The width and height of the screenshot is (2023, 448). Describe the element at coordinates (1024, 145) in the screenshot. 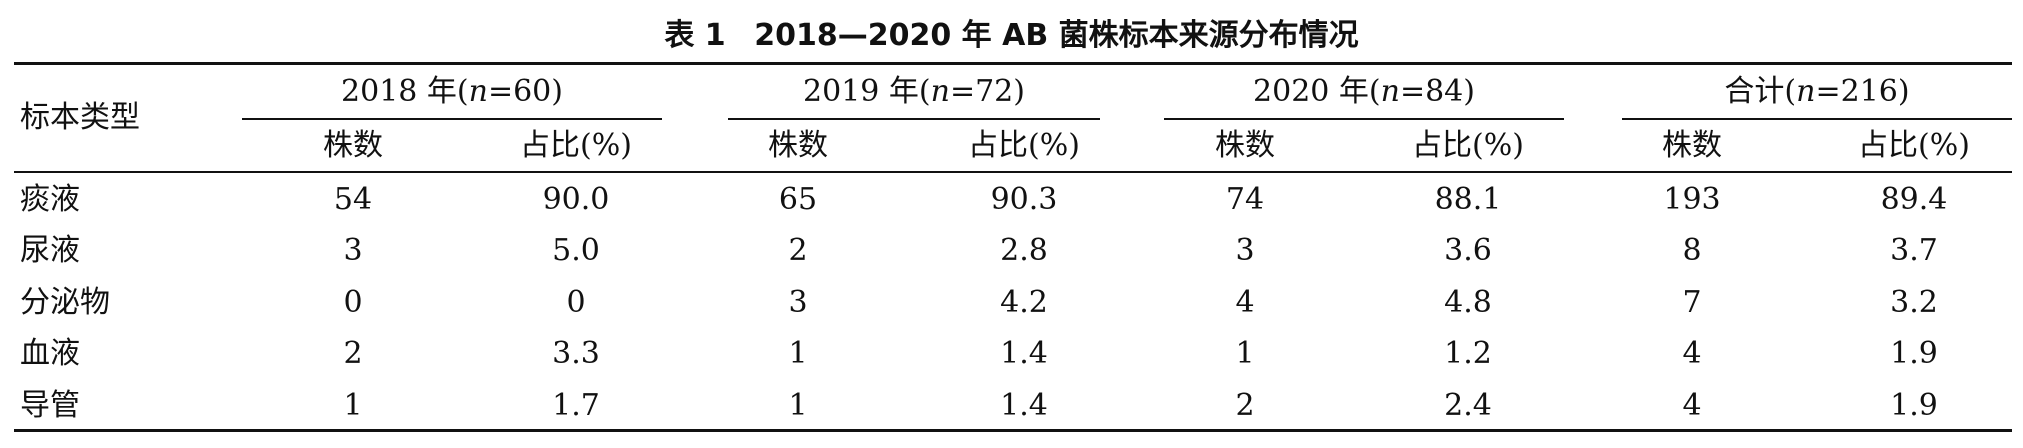

I see `header-pct-2019: 占比(%)` at that location.